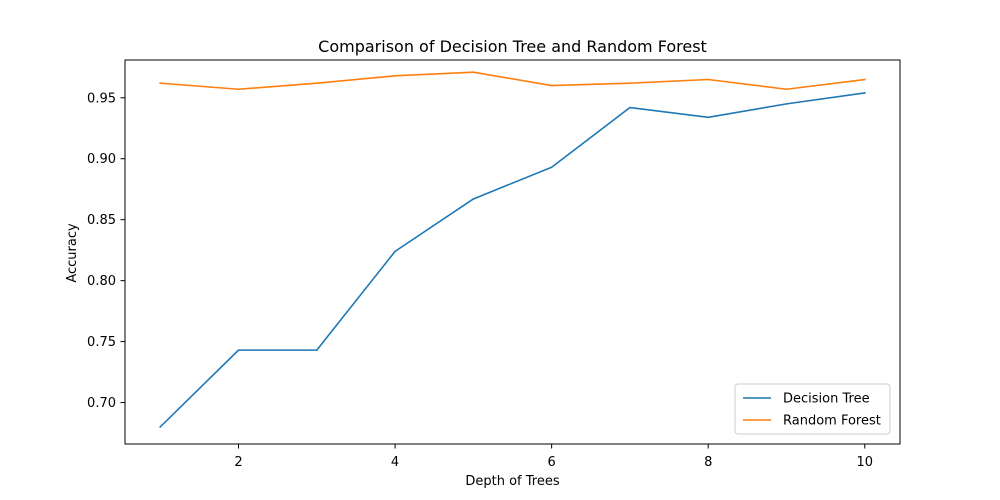 This screenshot has width=1000, height=500. I want to click on y-tick-label: 0.75, so click(101, 342).